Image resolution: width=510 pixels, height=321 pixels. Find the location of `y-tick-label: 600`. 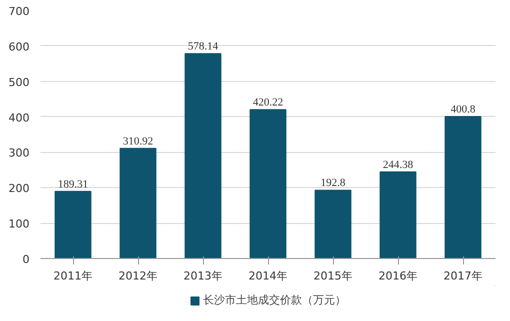

y-tick-label: 600 is located at coordinates (19, 47).